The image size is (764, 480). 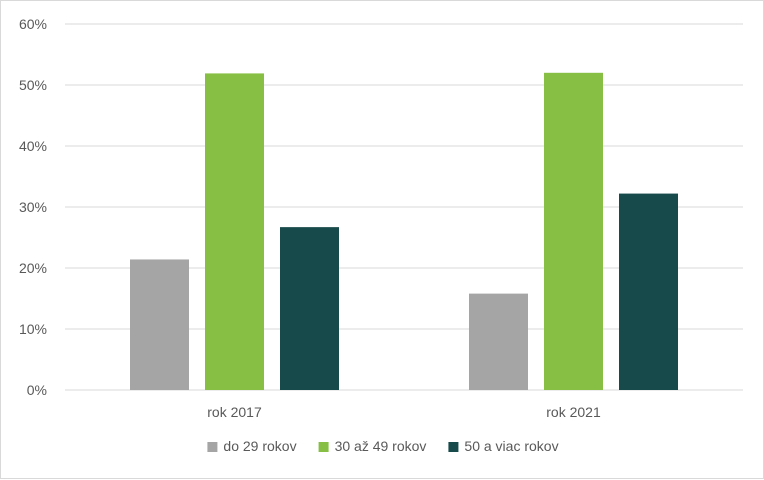 I want to click on y-tick-label: 30%, so click(x=33, y=207).